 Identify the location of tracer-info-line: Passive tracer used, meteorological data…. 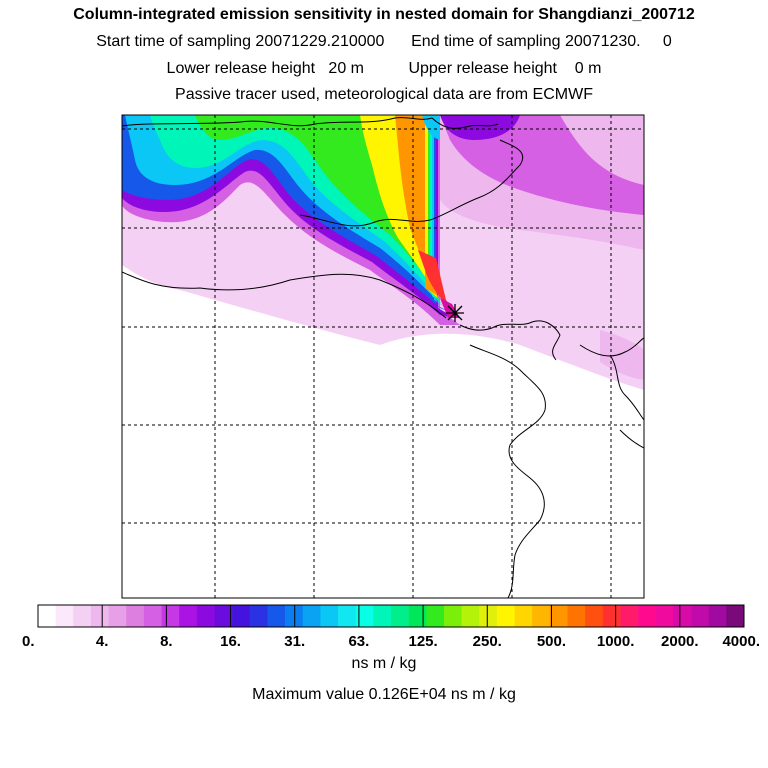
(384, 94).